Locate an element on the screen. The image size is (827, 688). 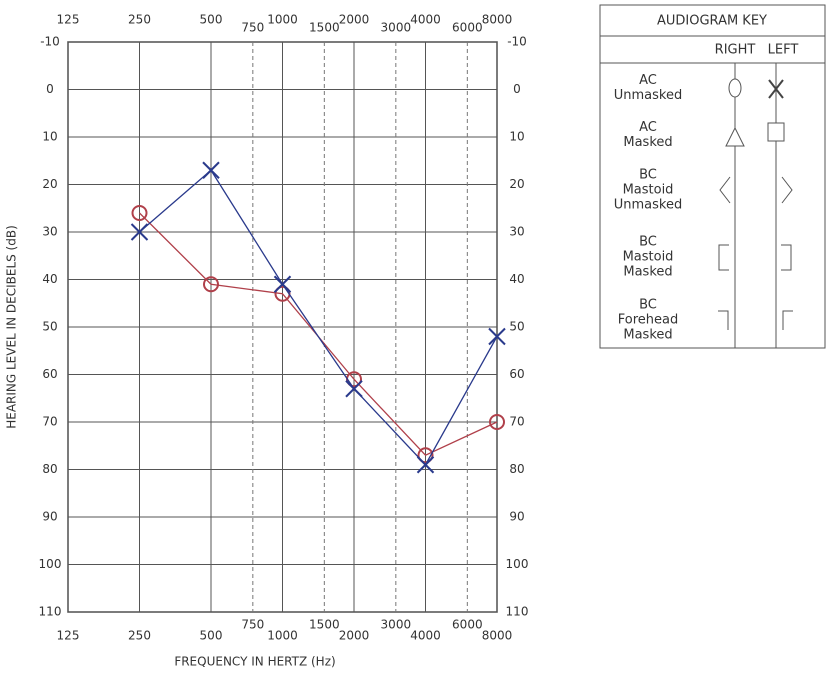
y-tick-label: 20 is located at coordinates (49, 184).